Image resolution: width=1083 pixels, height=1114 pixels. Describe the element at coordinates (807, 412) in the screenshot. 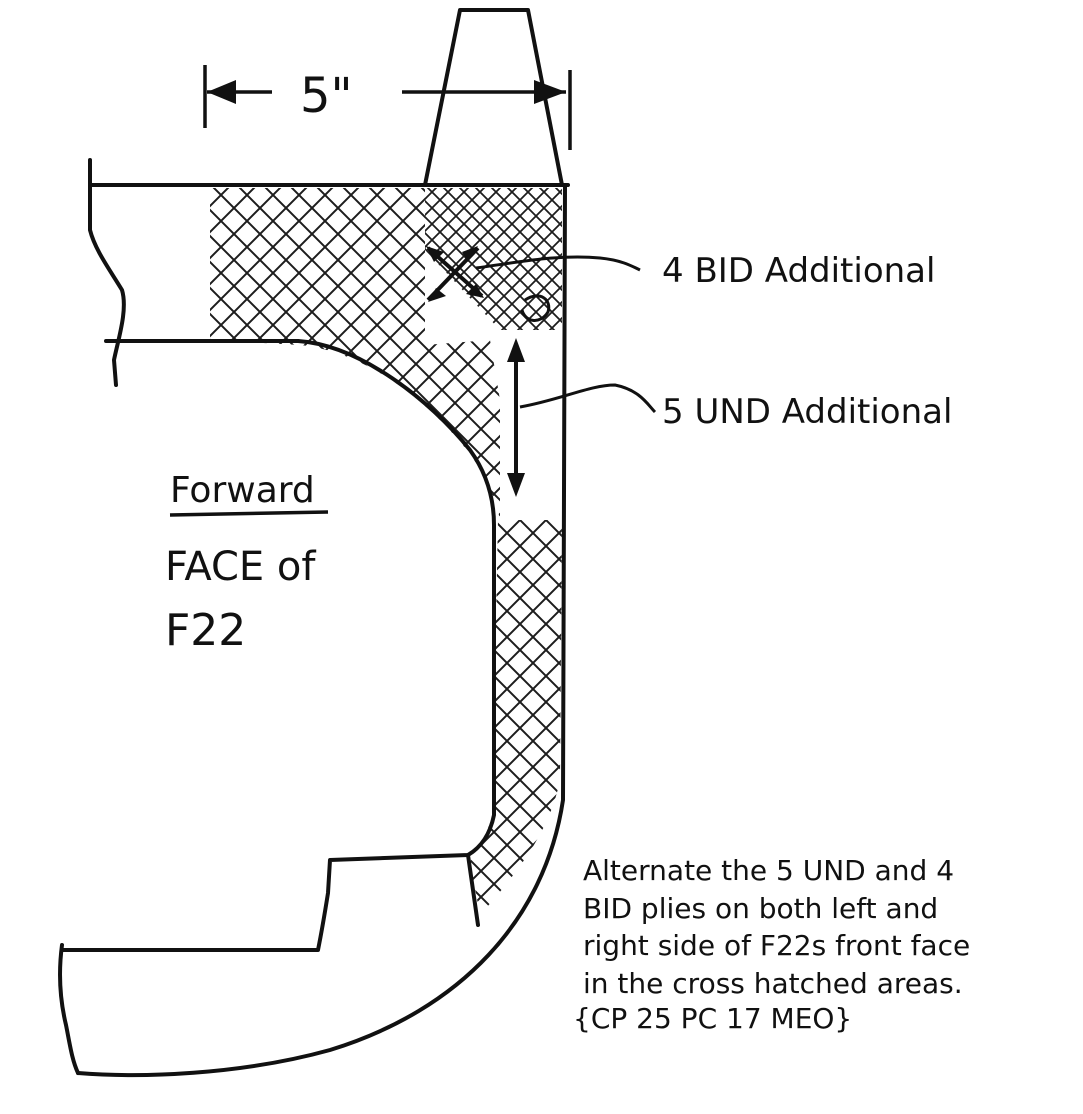

I see `und-callout-label: 5 UND Additional` at that location.